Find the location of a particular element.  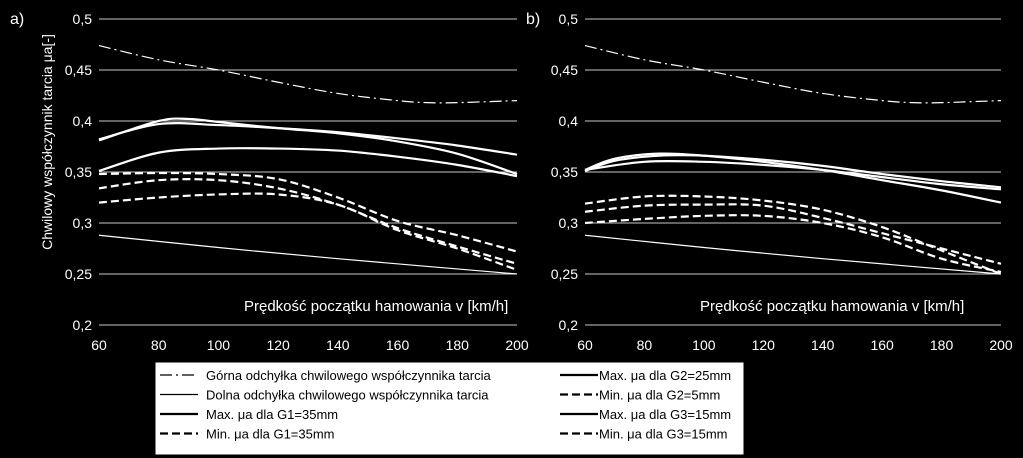

x-axis-title-bg is located at coordinates (377, 305).